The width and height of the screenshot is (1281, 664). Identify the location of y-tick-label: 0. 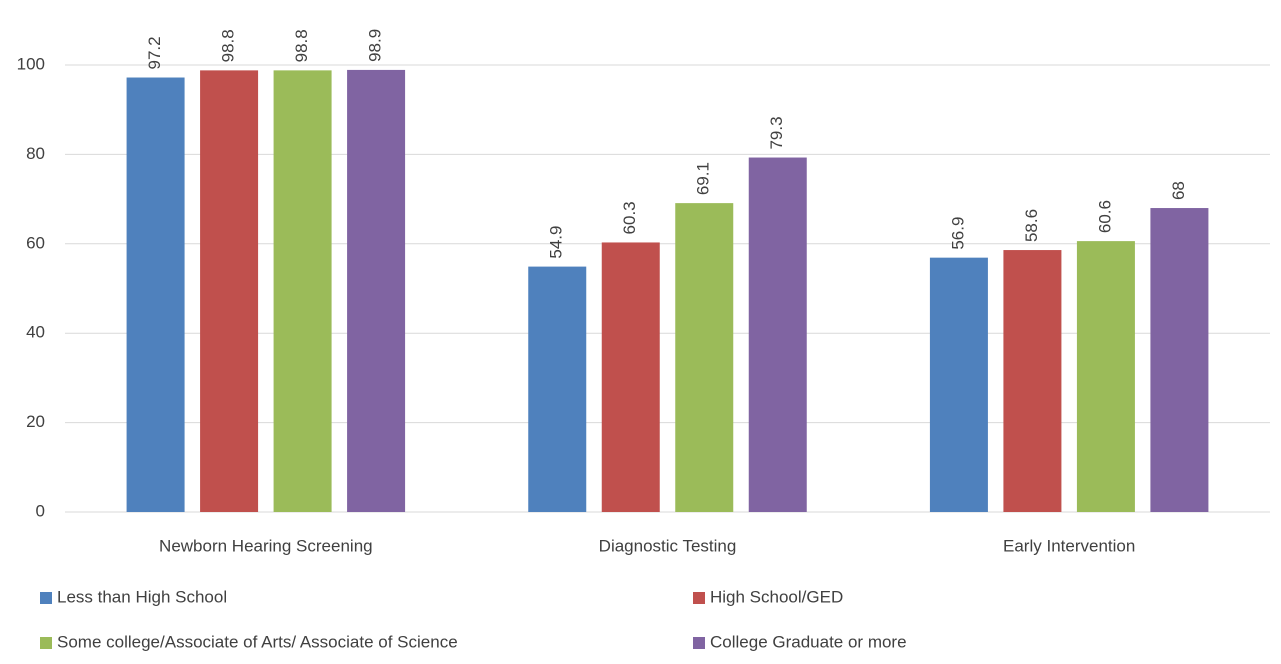
(40, 510).